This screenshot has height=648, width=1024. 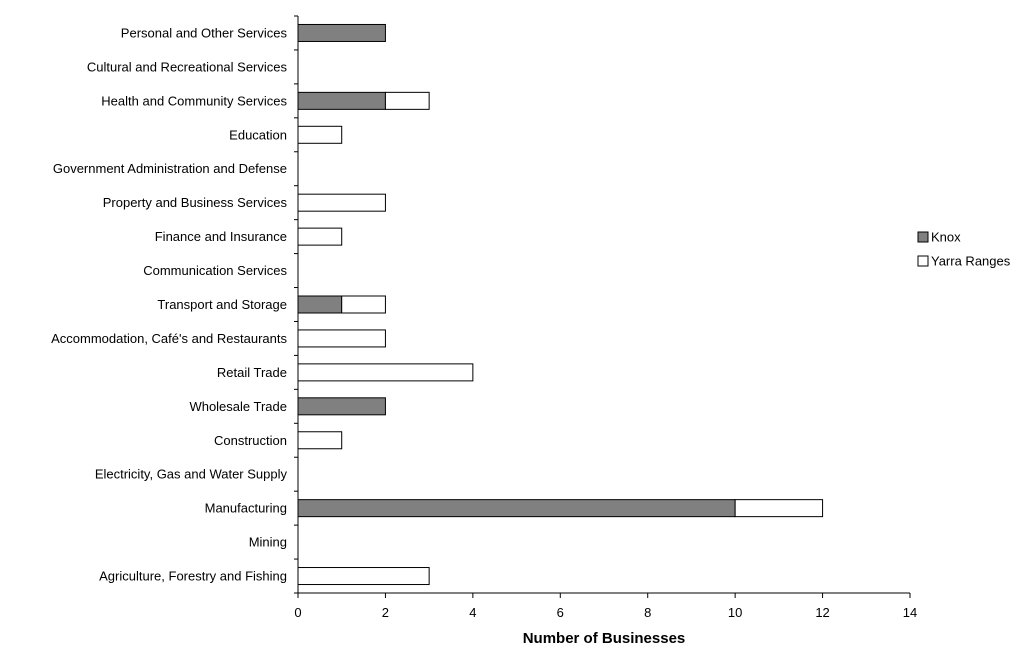 I want to click on category-label-manufacturing: Manufacturing, so click(x=246, y=508).